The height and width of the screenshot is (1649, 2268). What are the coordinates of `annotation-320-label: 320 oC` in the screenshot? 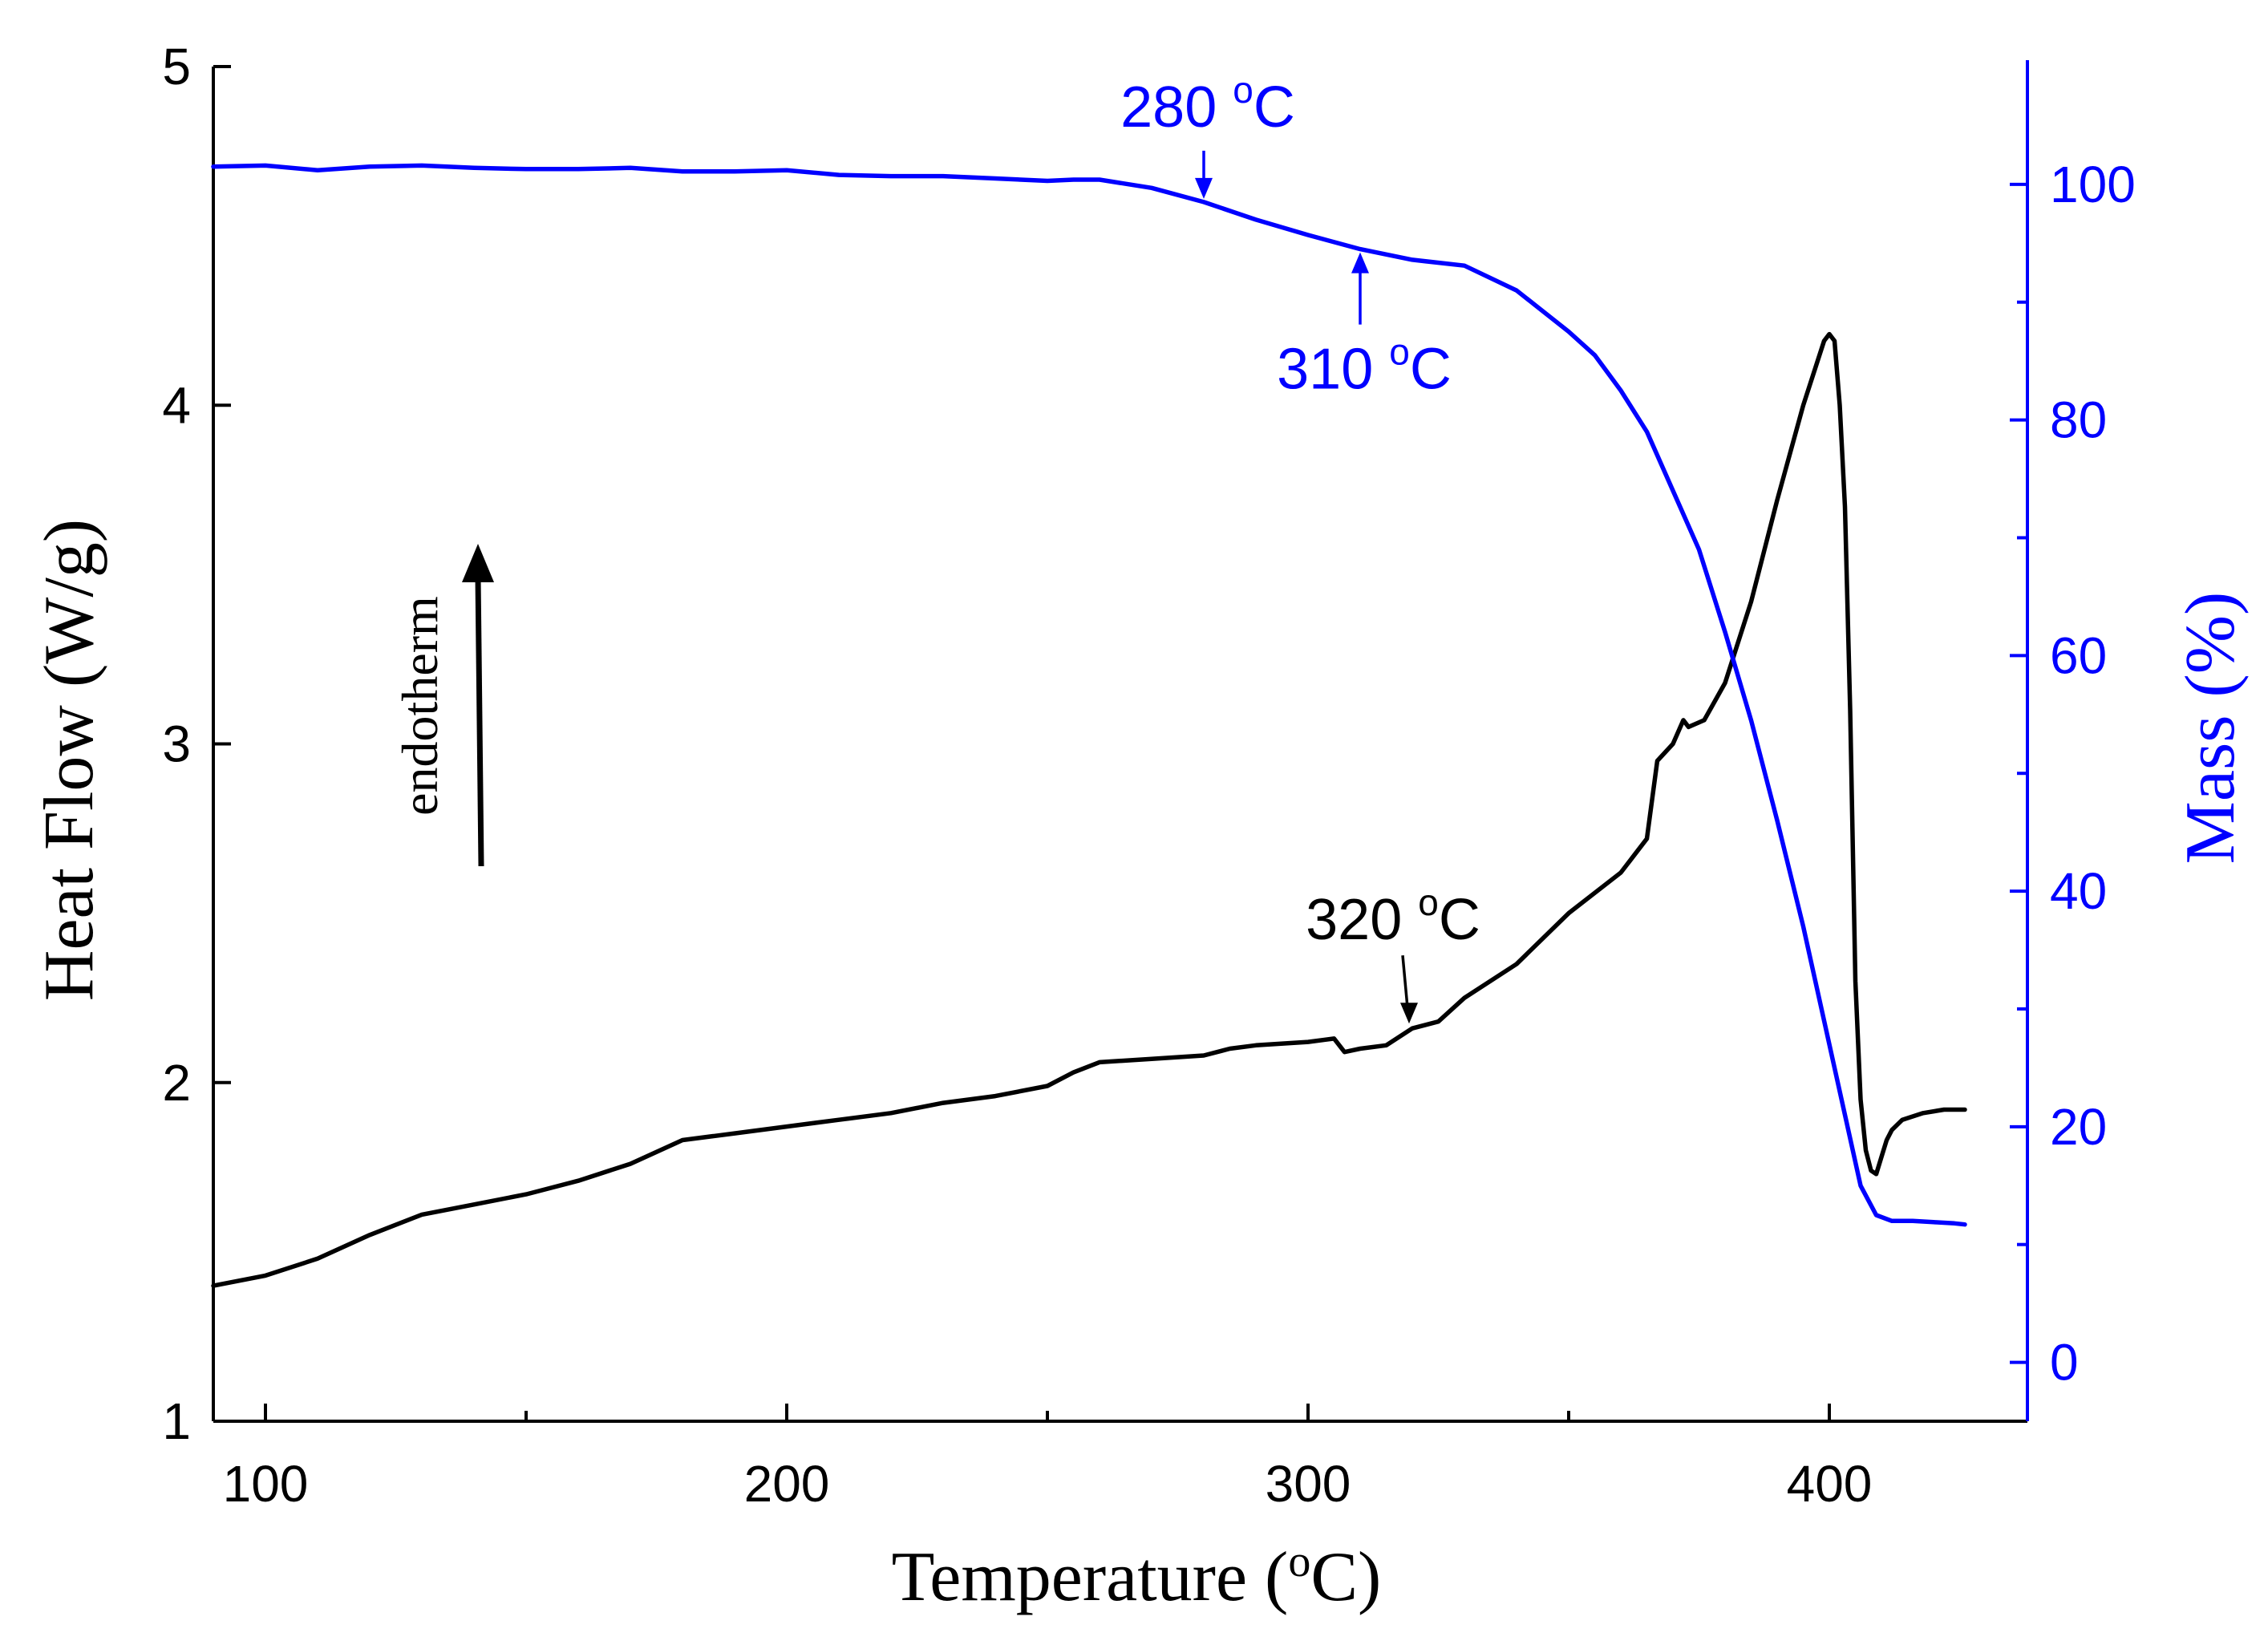 It's located at (1393, 916).